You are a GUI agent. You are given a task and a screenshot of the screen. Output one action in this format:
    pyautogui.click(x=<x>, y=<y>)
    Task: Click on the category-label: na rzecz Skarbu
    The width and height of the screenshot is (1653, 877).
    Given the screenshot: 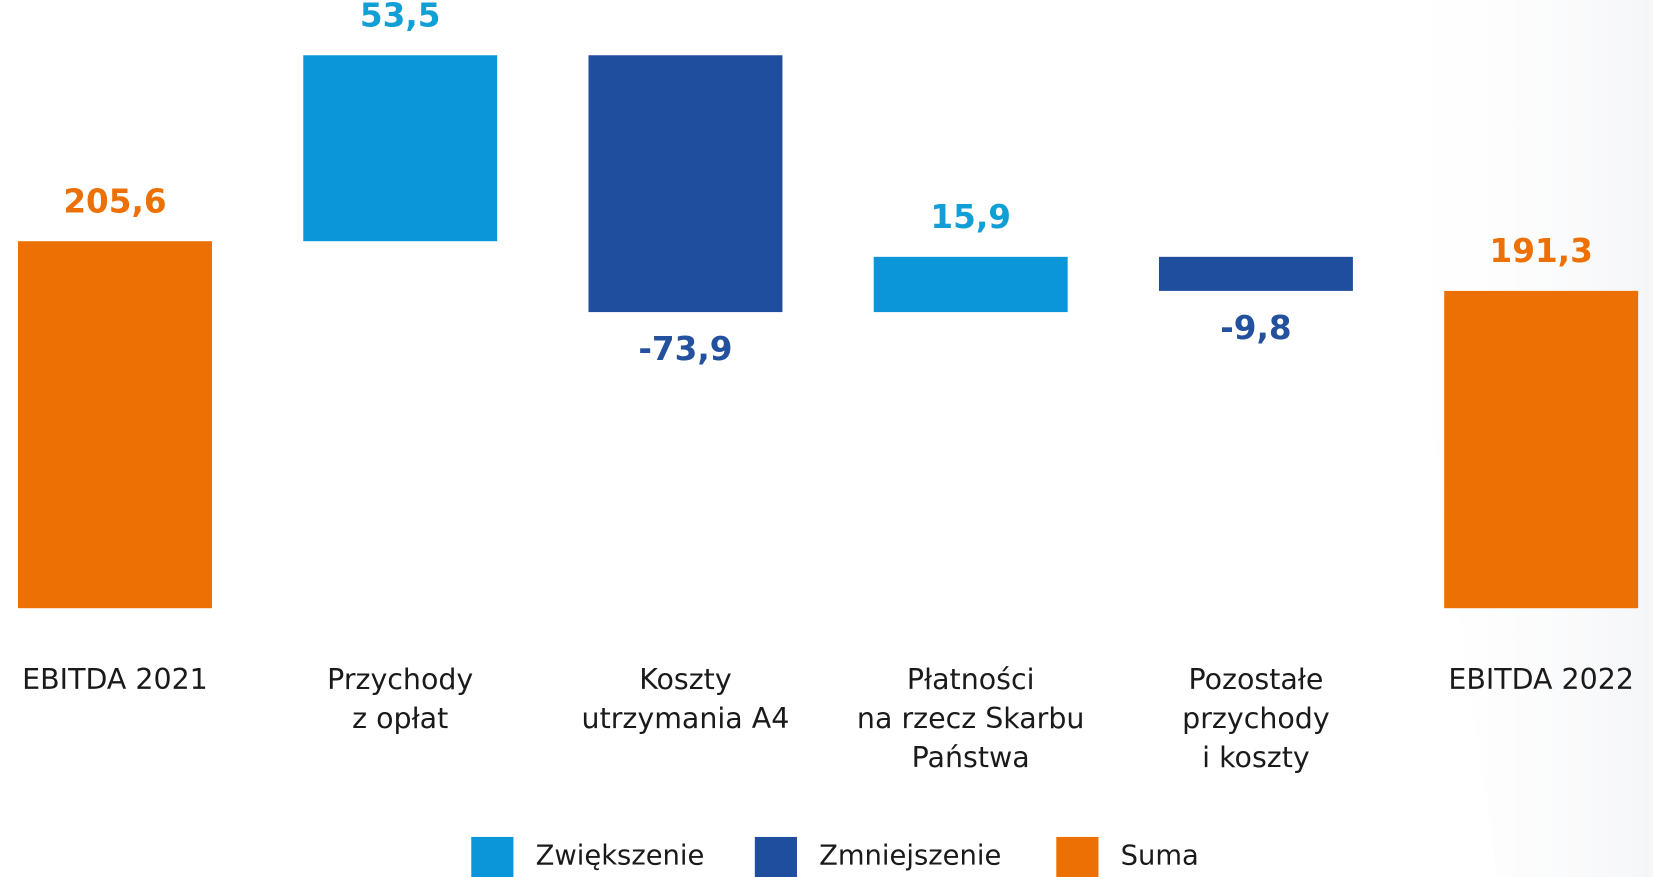 What is the action you would take?
    pyautogui.click(x=971, y=718)
    